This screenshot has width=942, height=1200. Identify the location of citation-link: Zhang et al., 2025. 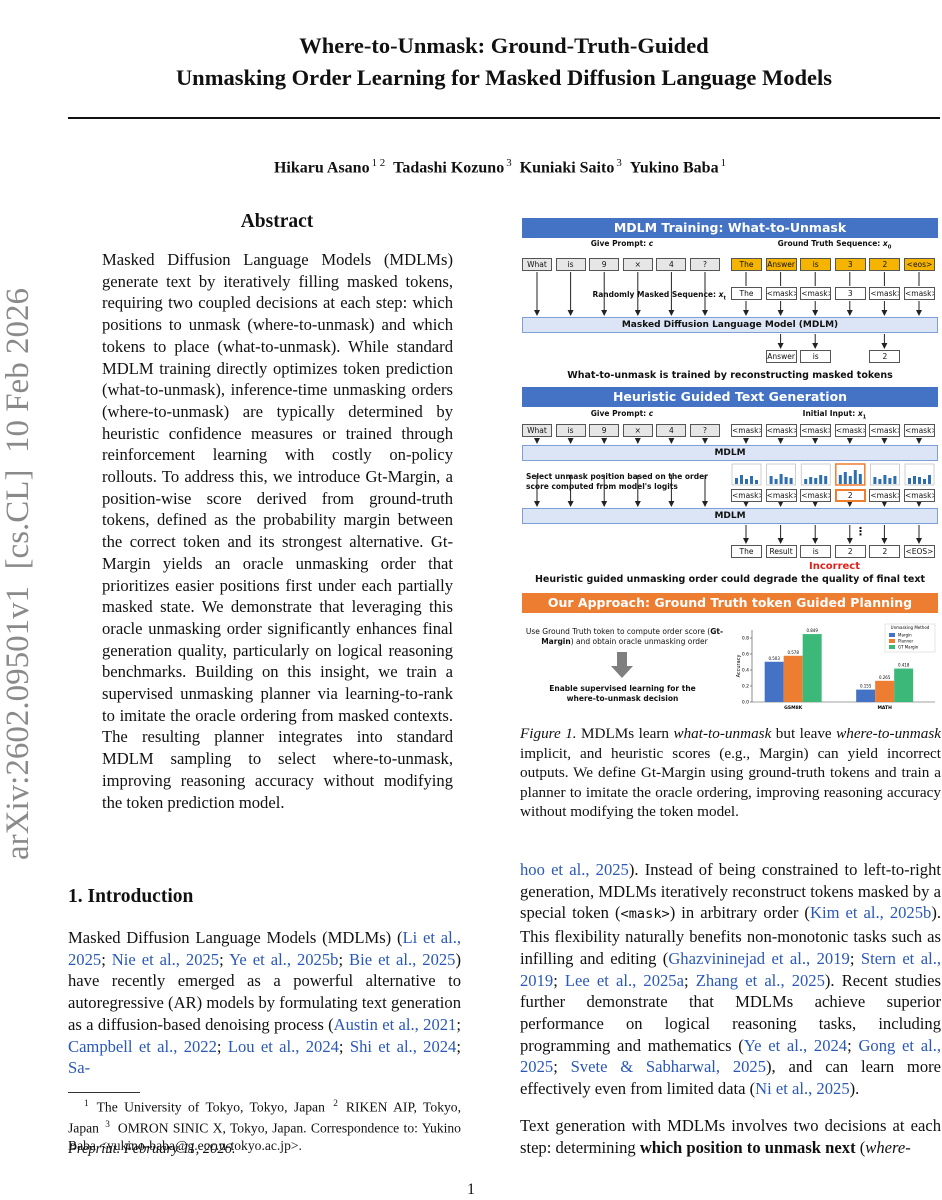
(760, 980).